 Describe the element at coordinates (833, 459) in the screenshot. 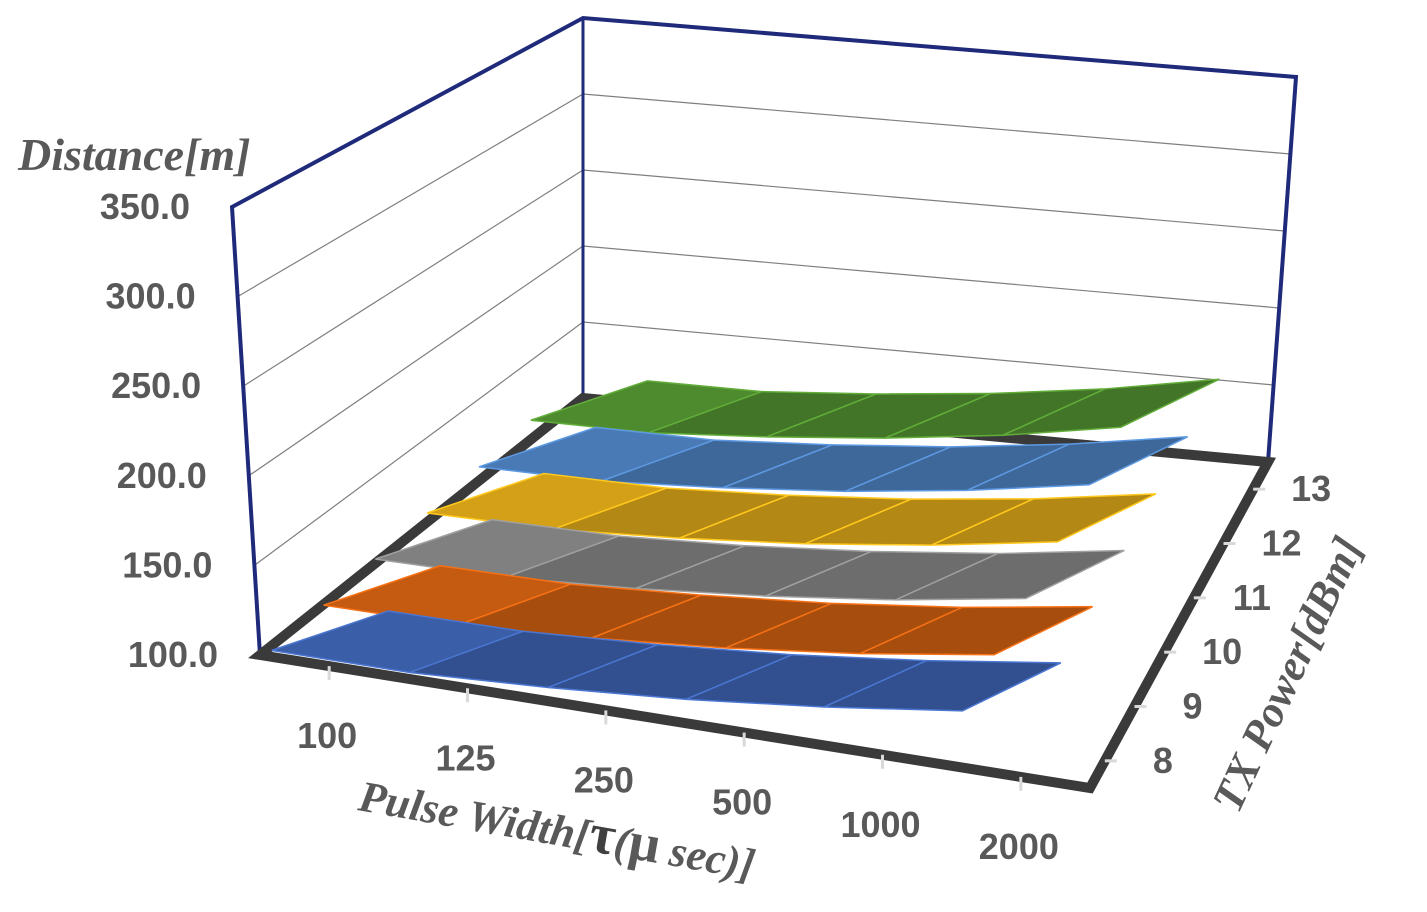

I see `series-ribbon-12dbm` at that location.